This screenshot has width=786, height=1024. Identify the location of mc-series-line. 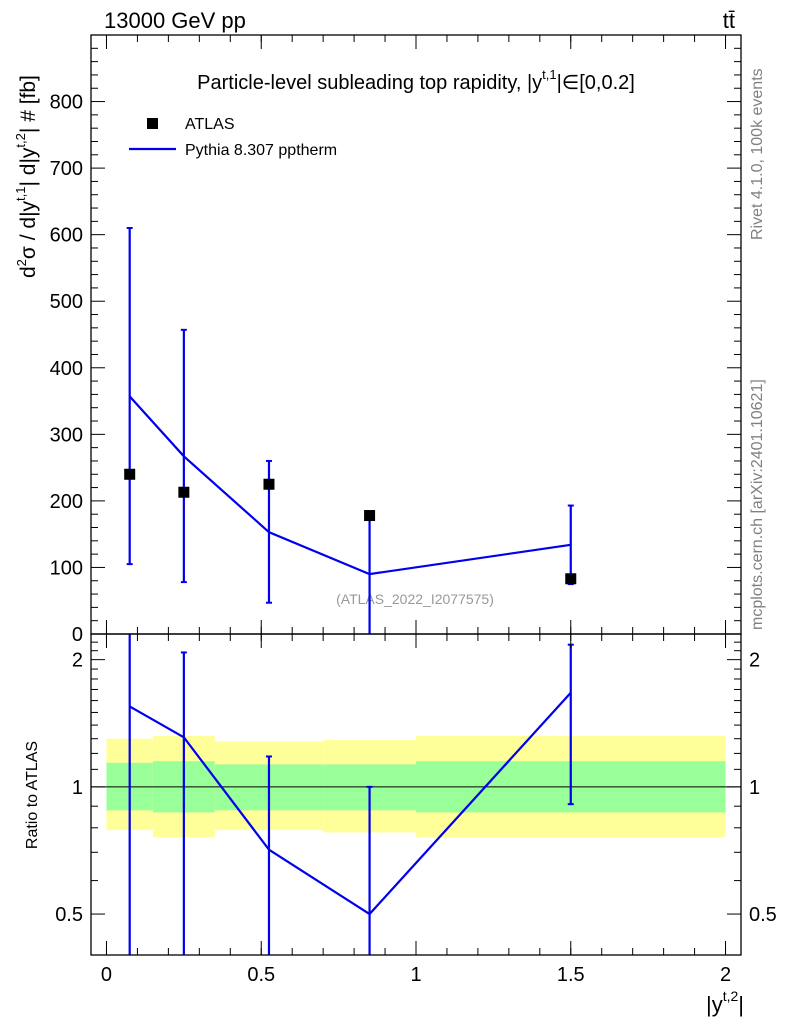
(349, 485).